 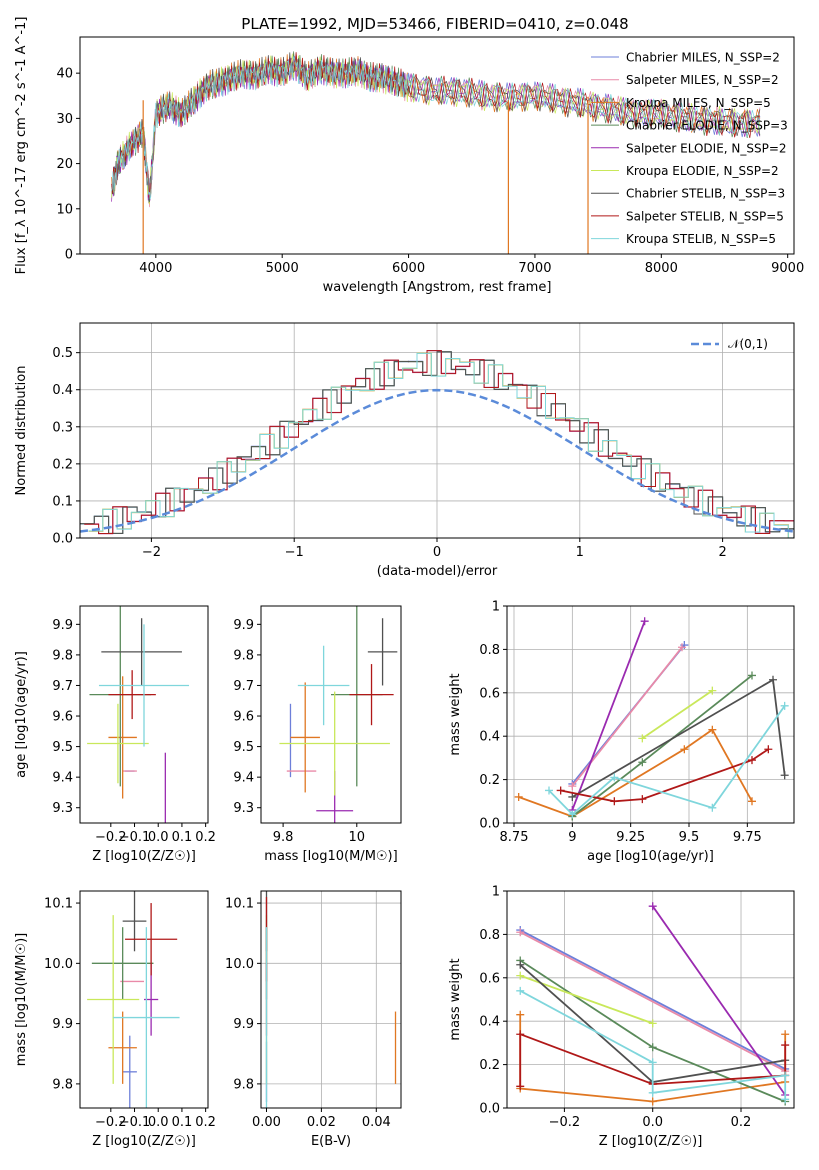 What do you see at coordinates (661, 268) in the screenshot?
I see `x-tick-label: 8000` at bounding box center [661, 268].